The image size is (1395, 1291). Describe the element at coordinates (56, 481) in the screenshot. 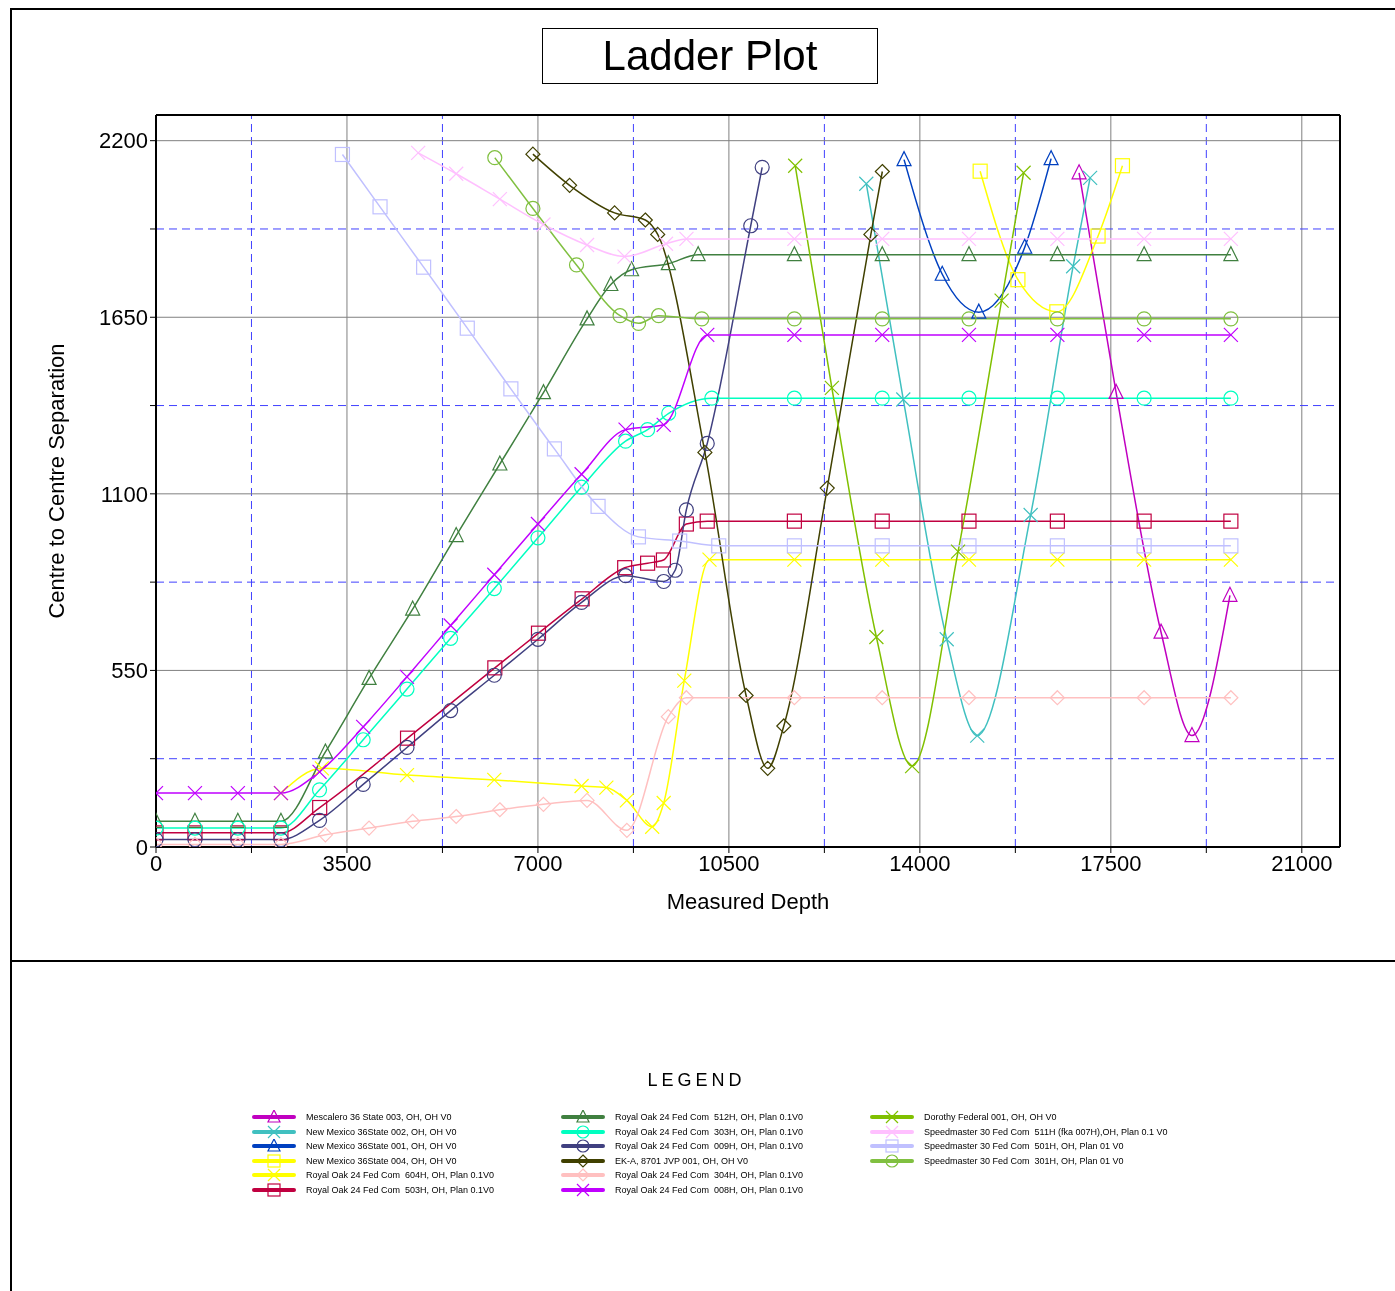

I see `y-axis-title: Centre to Centre Separation` at that location.